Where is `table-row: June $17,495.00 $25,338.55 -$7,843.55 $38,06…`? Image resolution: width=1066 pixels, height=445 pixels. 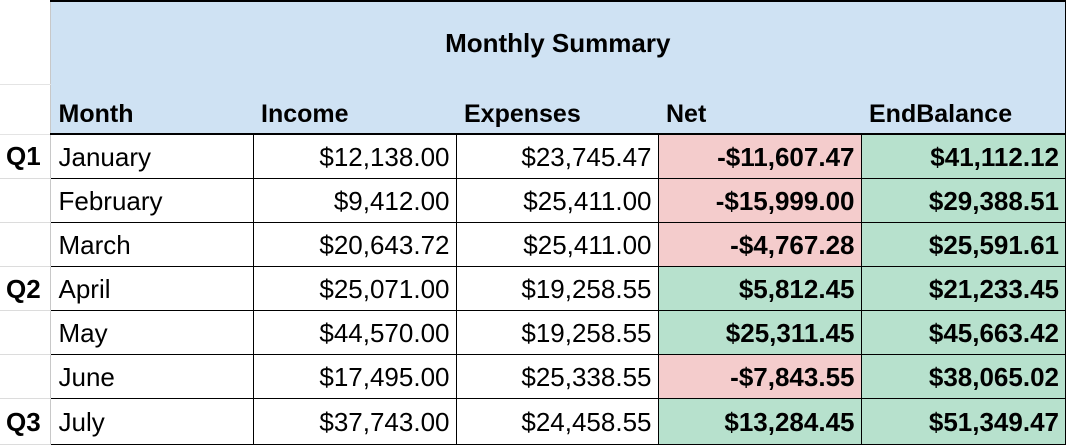
table-row: June $17,495.00 $25,338.55 -$7,843.55 $38,06… is located at coordinates (533, 376).